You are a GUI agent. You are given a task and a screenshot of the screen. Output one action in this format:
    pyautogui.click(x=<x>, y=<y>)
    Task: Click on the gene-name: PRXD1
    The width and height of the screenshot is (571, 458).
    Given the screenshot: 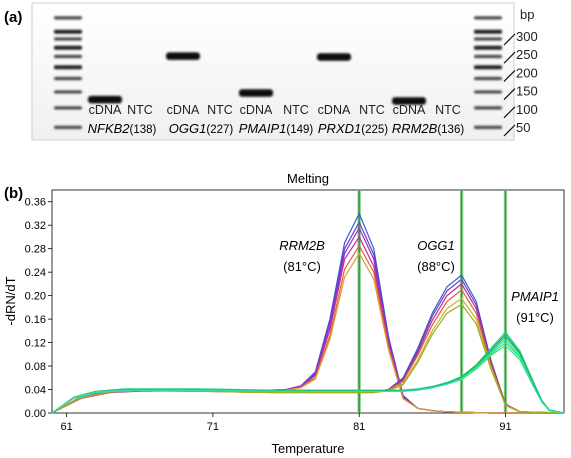 What is the action you would take?
    pyautogui.click(x=339, y=128)
    